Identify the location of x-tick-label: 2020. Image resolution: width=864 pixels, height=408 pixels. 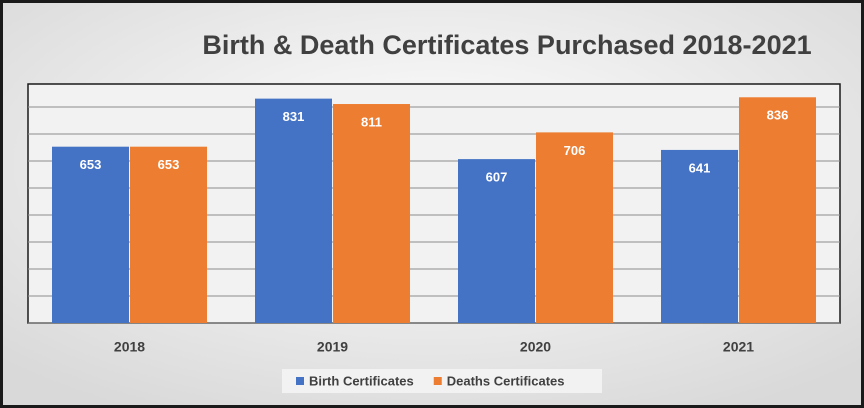
(535, 347).